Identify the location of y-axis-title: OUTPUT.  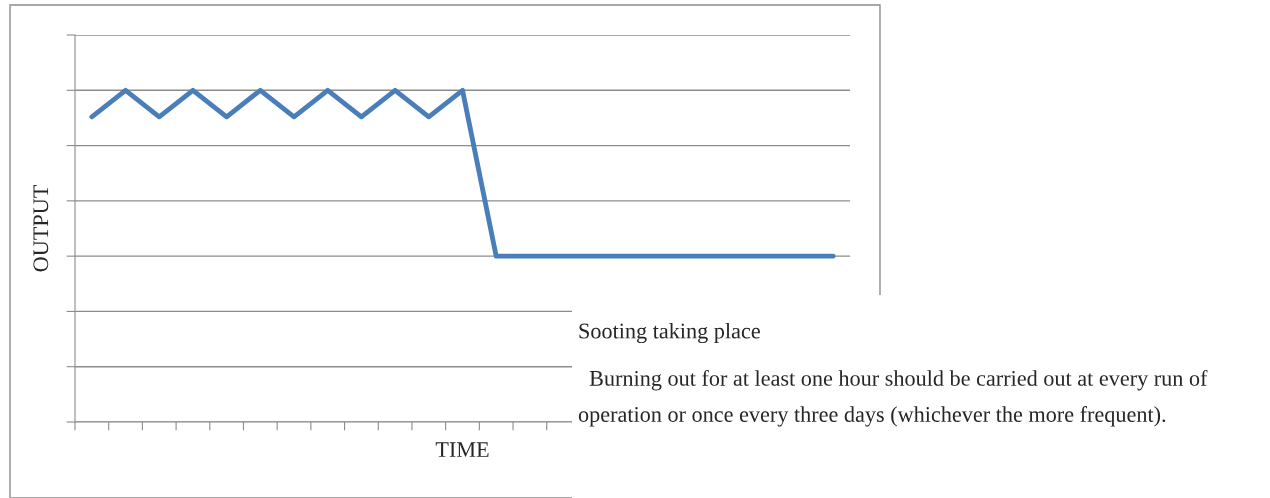
(41, 228).